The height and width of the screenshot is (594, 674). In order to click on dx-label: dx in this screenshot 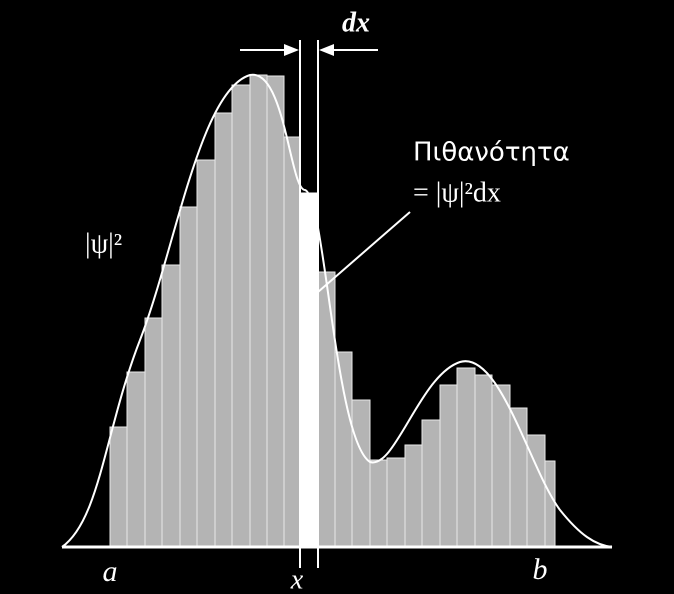, I will do `click(356, 22)`.